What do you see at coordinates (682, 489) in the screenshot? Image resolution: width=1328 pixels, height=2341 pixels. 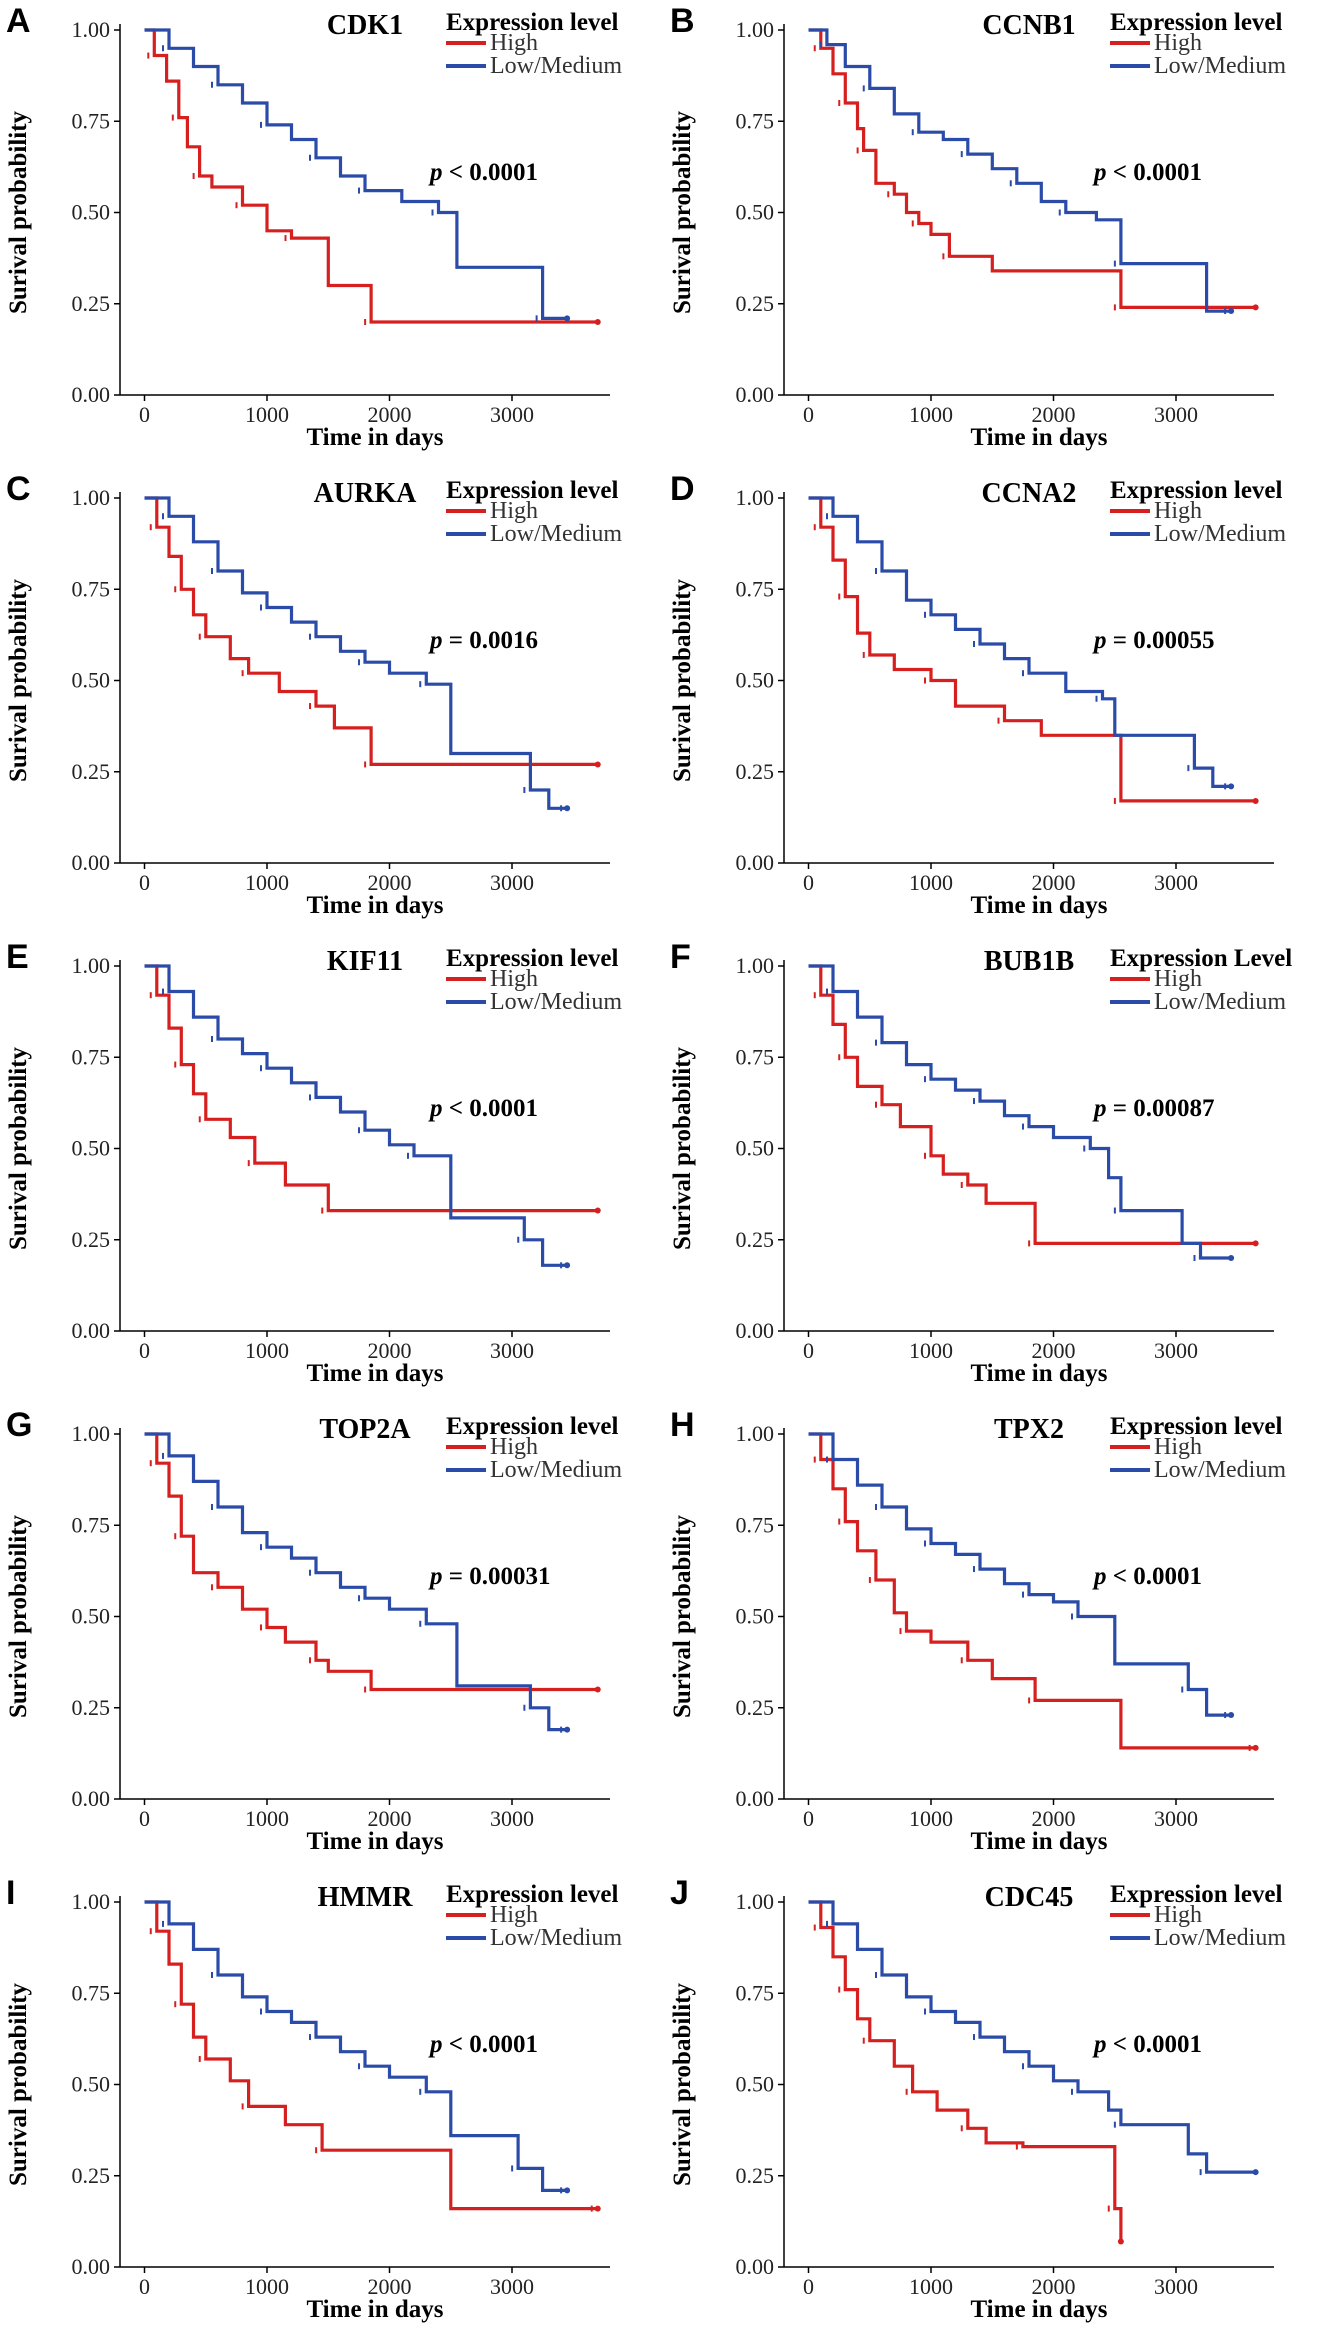 I see `panel-label: D` at bounding box center [682, 489].